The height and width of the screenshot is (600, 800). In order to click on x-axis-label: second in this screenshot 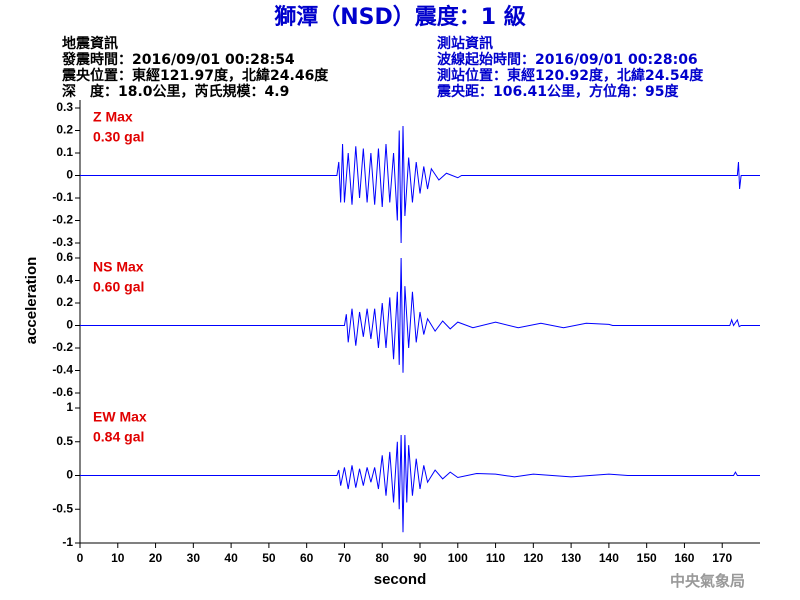, I will do `click(400, 579)`.